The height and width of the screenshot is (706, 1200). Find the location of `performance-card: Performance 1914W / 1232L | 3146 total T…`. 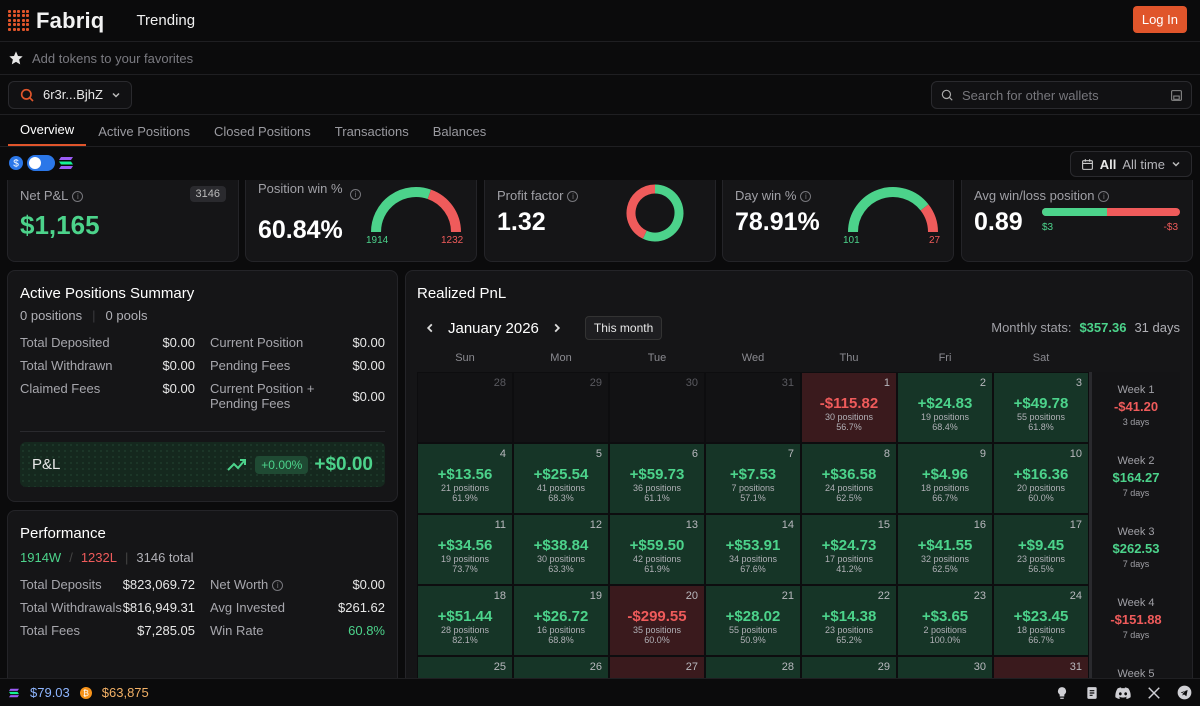

performance-card: Performance 1914W / 1232L | 3146 total T… is located at coordinates (202, 600).